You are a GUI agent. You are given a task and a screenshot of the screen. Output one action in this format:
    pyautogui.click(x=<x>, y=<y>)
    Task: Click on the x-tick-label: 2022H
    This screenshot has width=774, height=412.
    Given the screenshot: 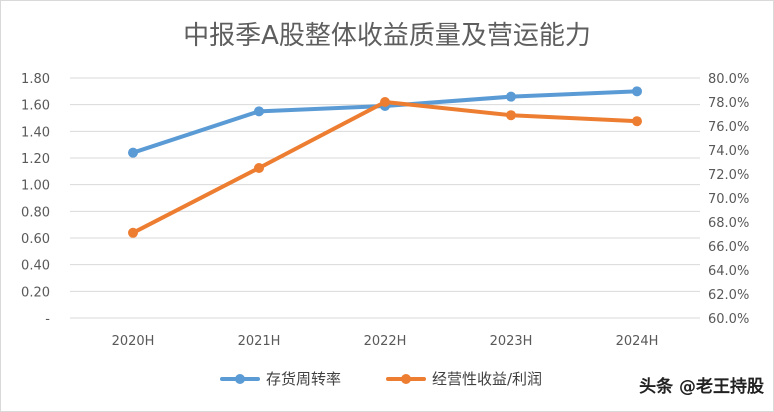 What is the action you would take?
    pyautogui.click(x=385, y=341)
    